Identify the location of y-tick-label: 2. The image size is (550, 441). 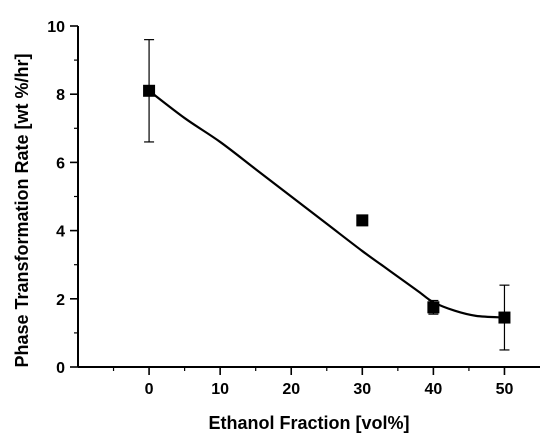
(60, 300).